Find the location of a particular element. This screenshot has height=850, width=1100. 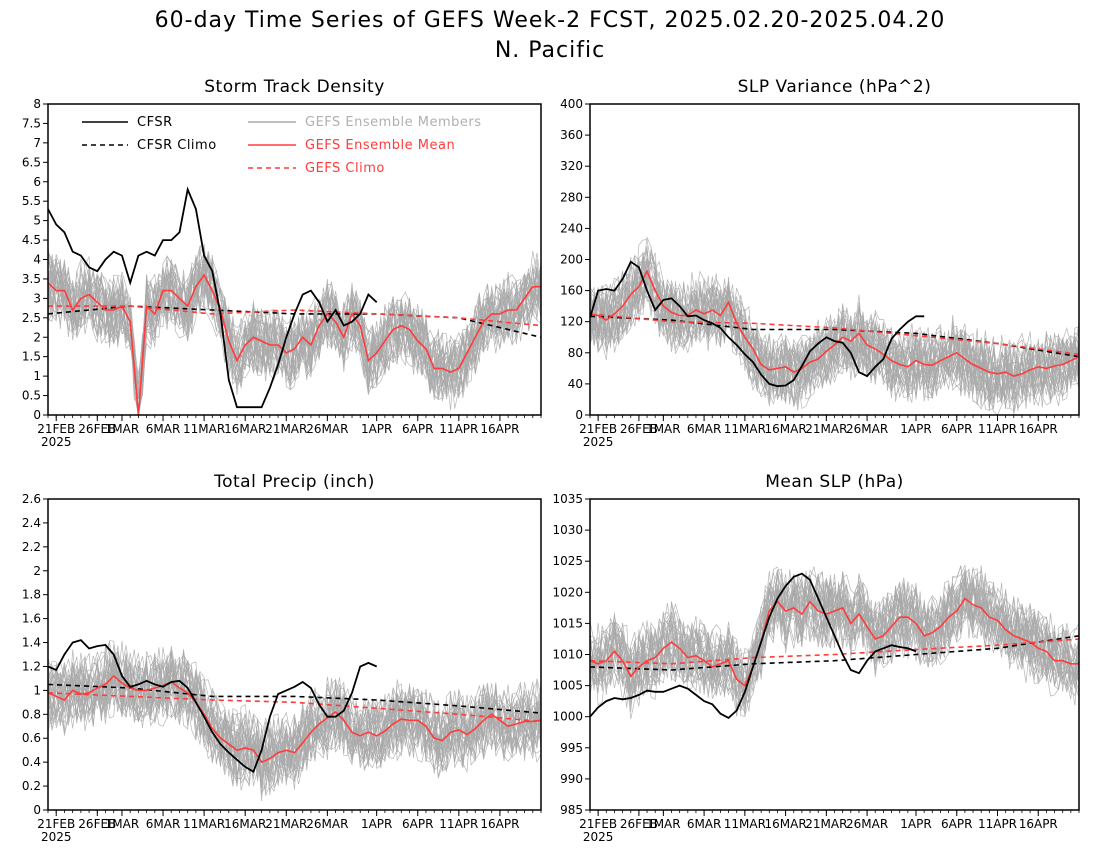

y-tick-label: 4 is located at coordinates (37, 260).